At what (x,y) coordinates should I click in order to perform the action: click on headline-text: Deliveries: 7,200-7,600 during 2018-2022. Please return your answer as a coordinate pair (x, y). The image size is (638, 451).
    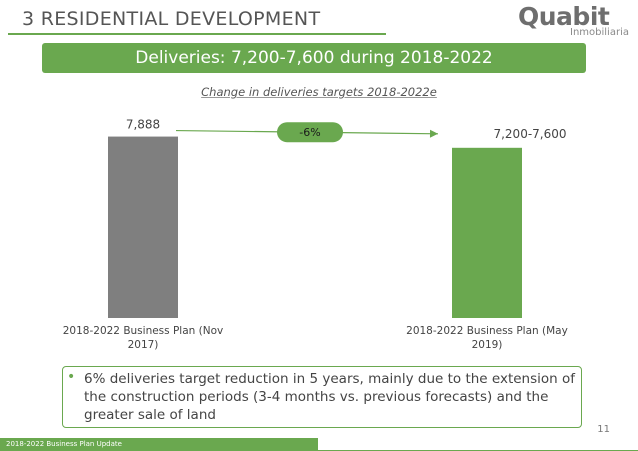
    Looking at the image, I should click on (314, 58).